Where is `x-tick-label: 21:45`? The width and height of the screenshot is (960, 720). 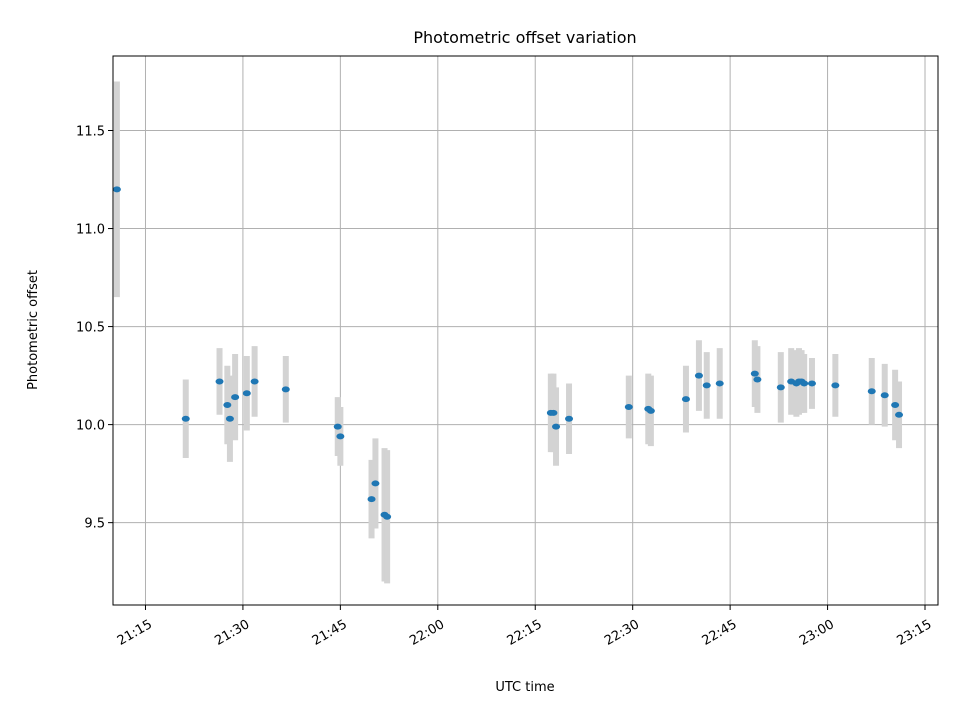 x-tick-label: 21:45 is located at coordinates (330, 633).